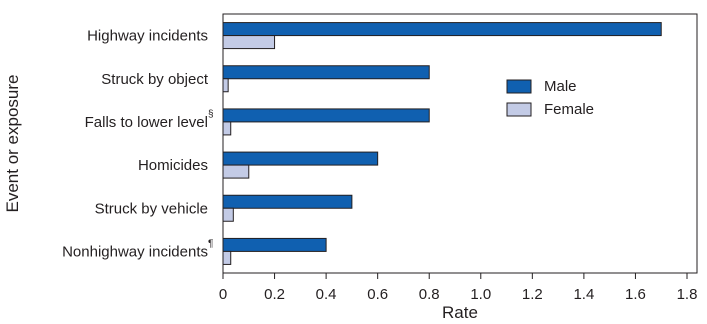 This screenshot has width=707, height=324. I want to click on x-tick-label: 0, so click(223, 294).